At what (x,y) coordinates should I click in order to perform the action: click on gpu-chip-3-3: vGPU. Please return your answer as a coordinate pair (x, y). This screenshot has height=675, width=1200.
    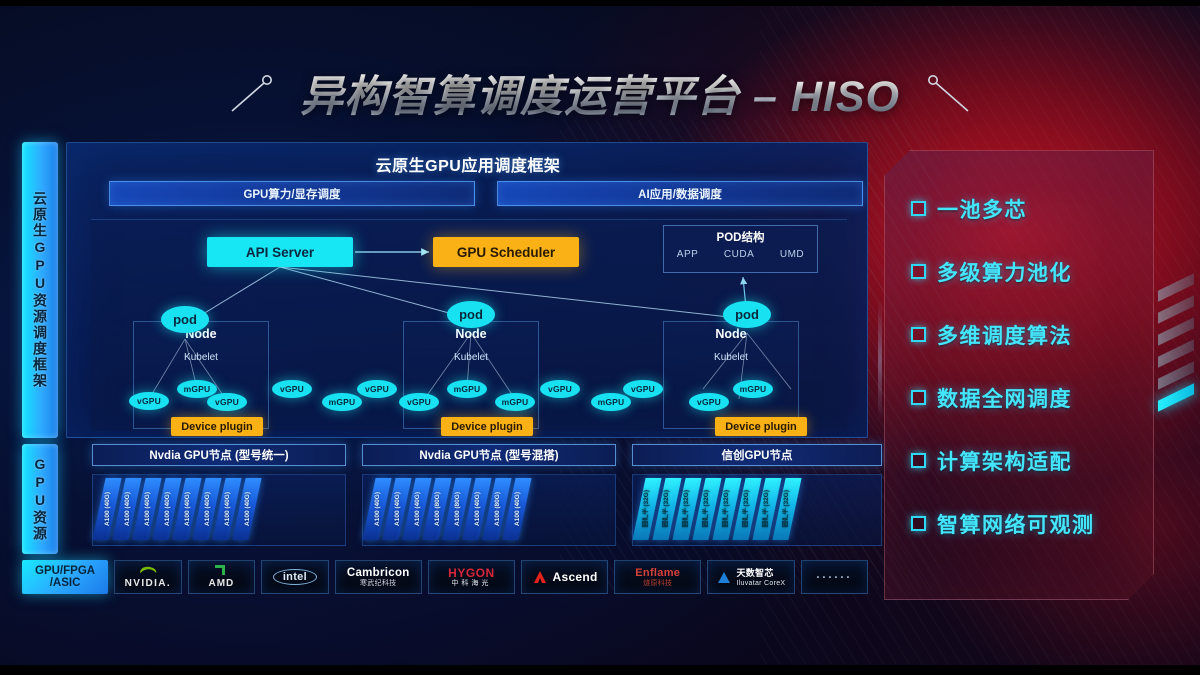
    Looking at the image, I should click on (709, 402).